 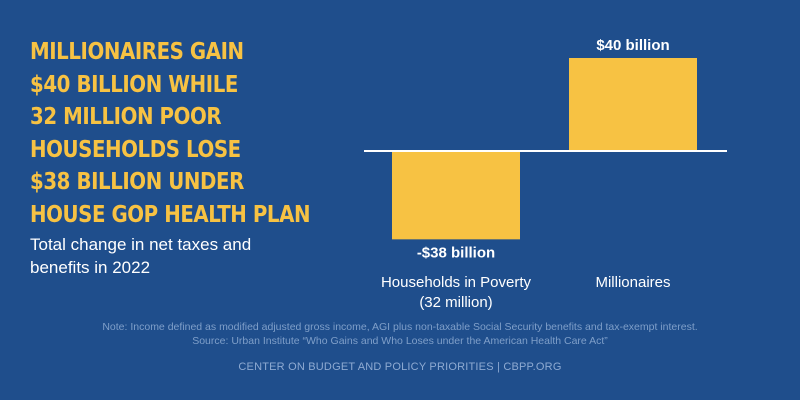 What do you see at coordinates (134, 84) in the screenshot?
I see `headline-line: $40 BILLION WHILE` at bounding box center [134, 84].